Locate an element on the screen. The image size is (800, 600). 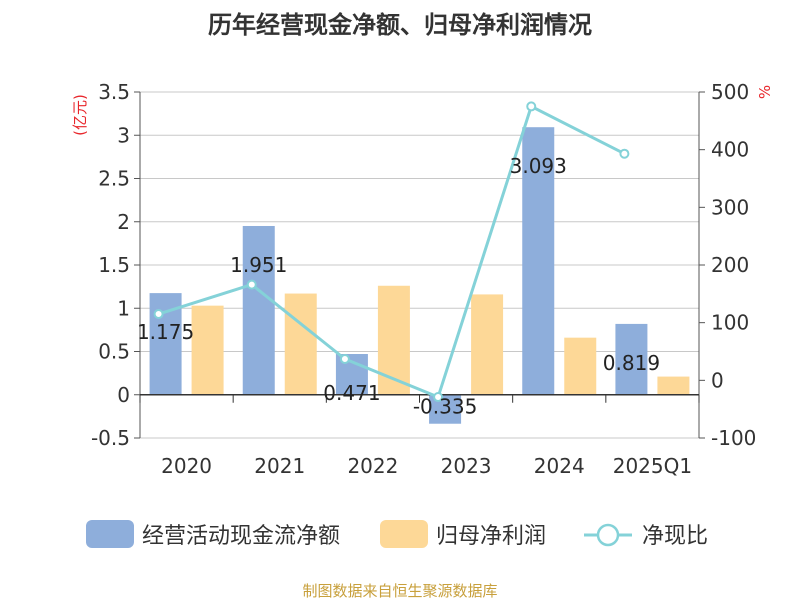
left-tick-label: 2.5 is located at coordinates (114, 179).